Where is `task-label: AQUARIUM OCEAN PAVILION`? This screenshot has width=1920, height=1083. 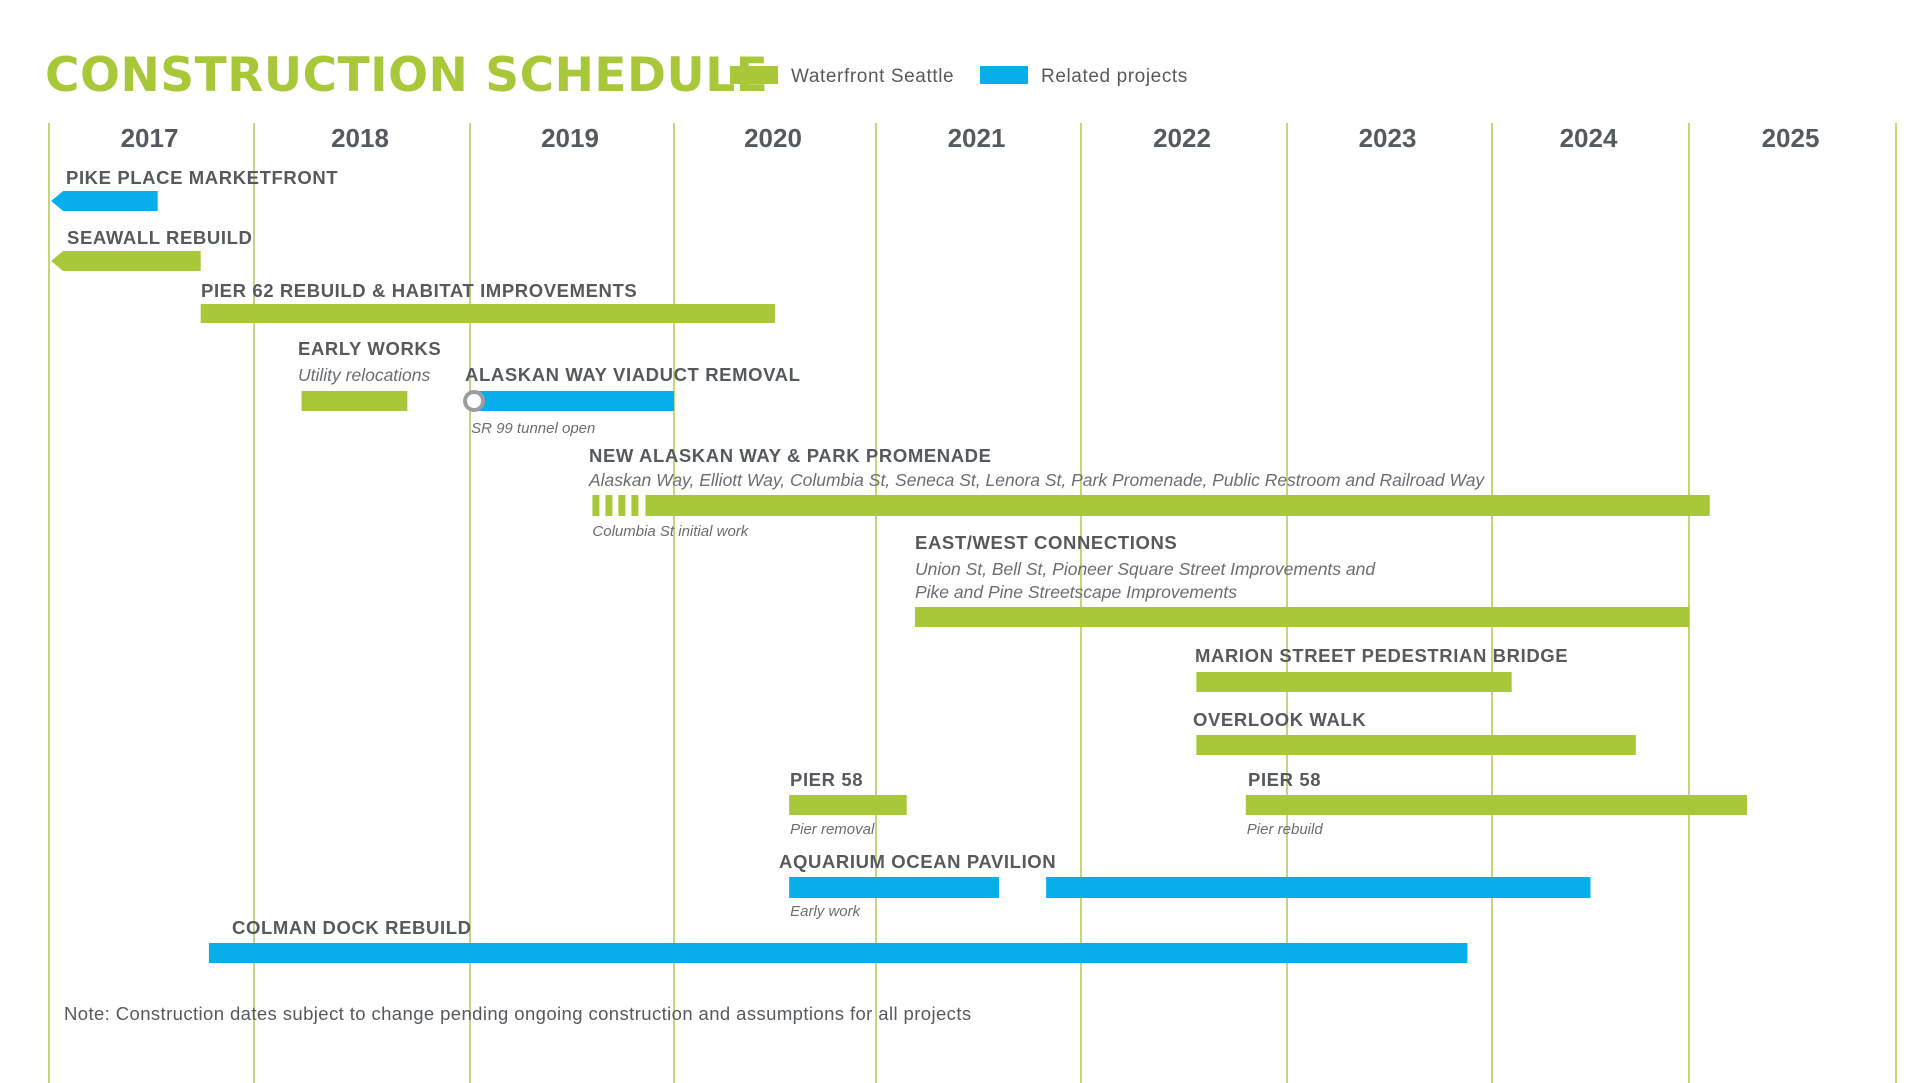
task-label: AQUARIUM OCEAN PAVILION is located at coordinates (917, 861).